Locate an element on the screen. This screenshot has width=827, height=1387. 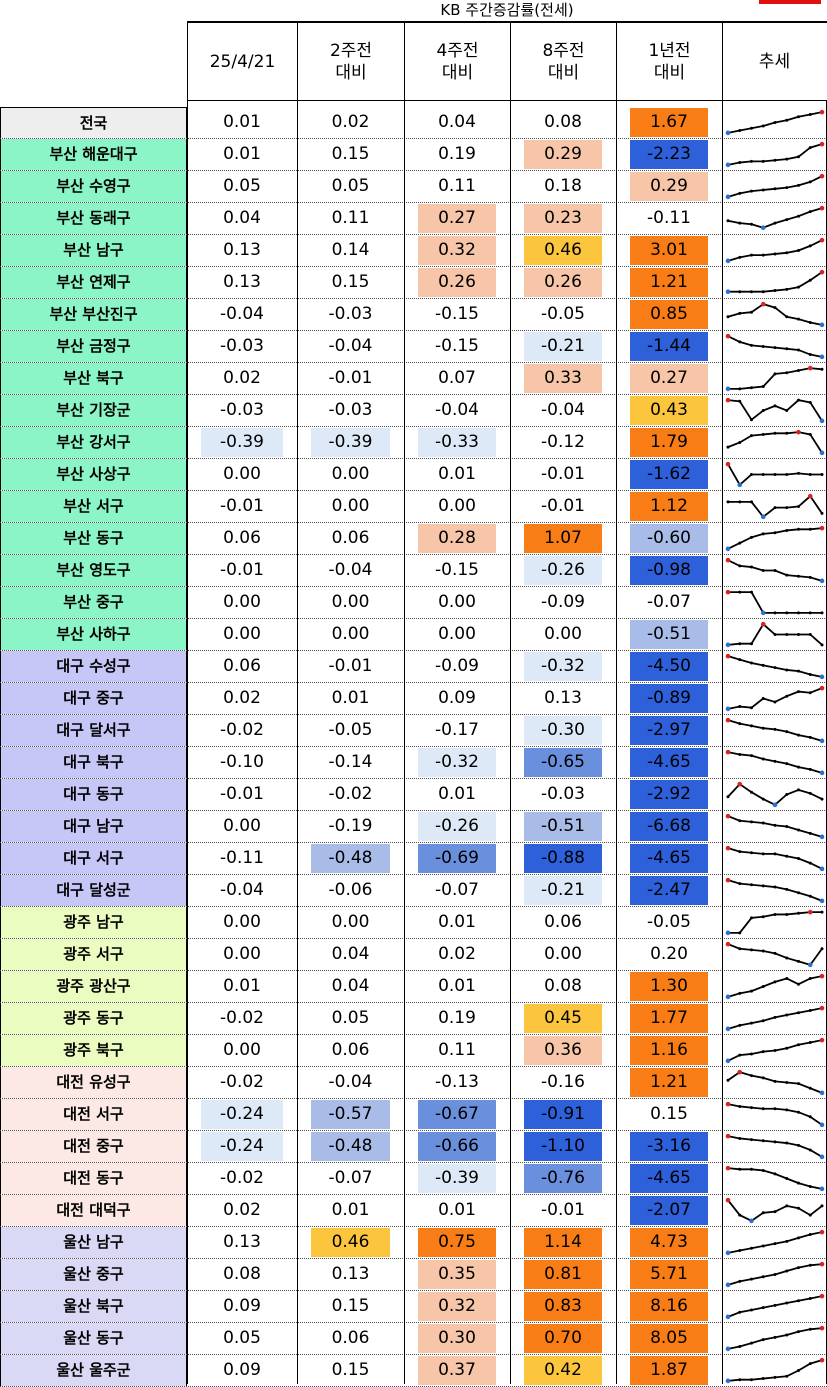
cell-value: 0.00 is located at coordinates (350, 922).